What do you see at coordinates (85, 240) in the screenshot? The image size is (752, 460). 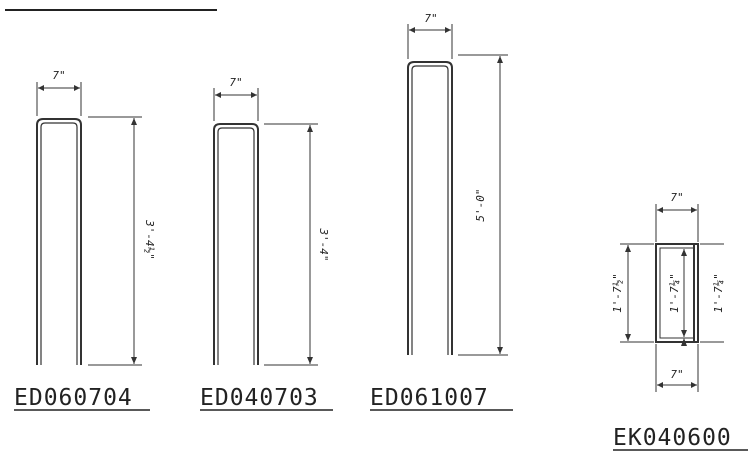 I see `part-ed060704: 7" 3'-4½" ED060704` at bounding box center [85, 240].